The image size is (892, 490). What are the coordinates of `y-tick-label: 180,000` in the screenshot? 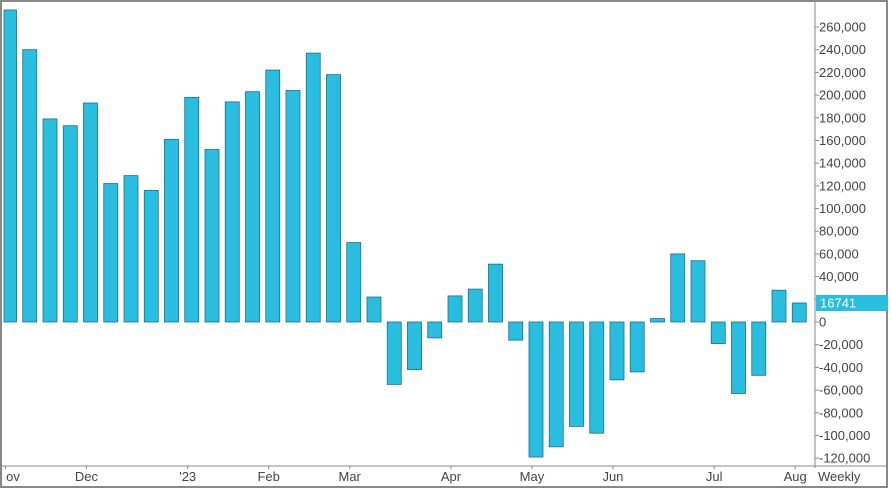 It's located at (842, 117).